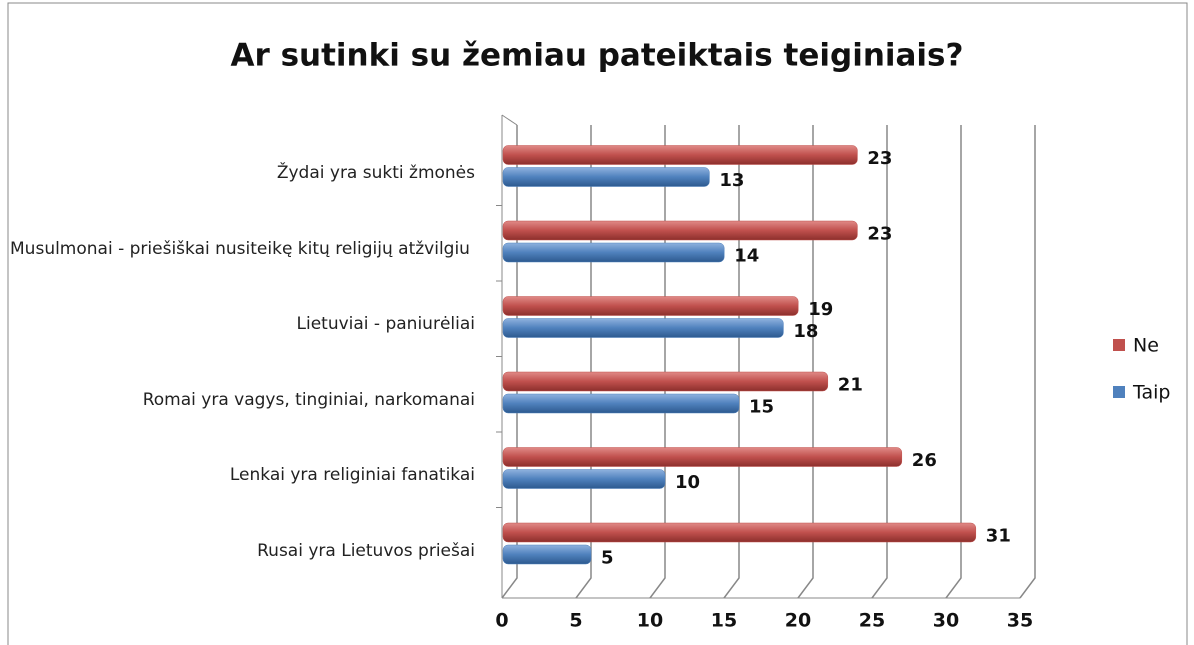 The image size is (1194, 645). What do you see at coordinates (946, 621) in the screenshot?
I see `x-tick-label: 30` at bounding box center [946, 621].